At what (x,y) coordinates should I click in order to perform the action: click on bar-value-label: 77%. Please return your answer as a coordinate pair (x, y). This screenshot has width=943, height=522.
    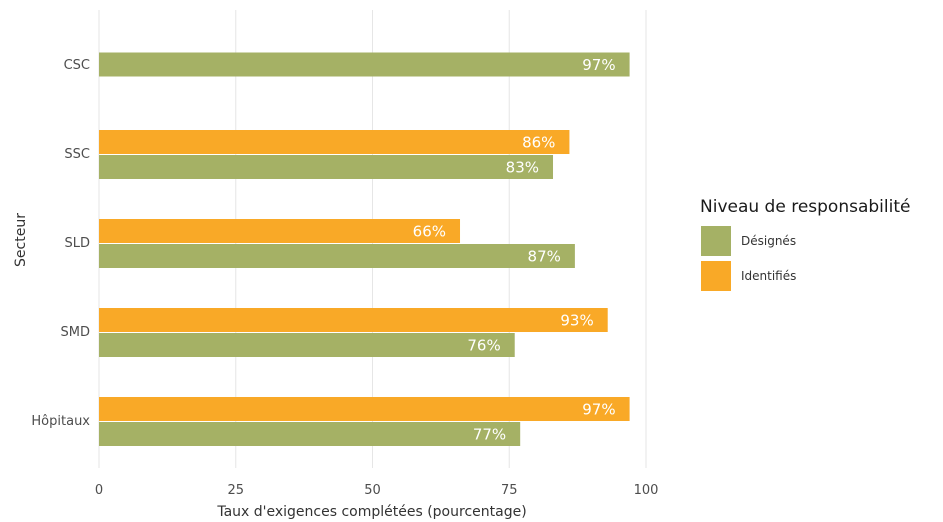
    Looking at the image, I should click on (489, 435).